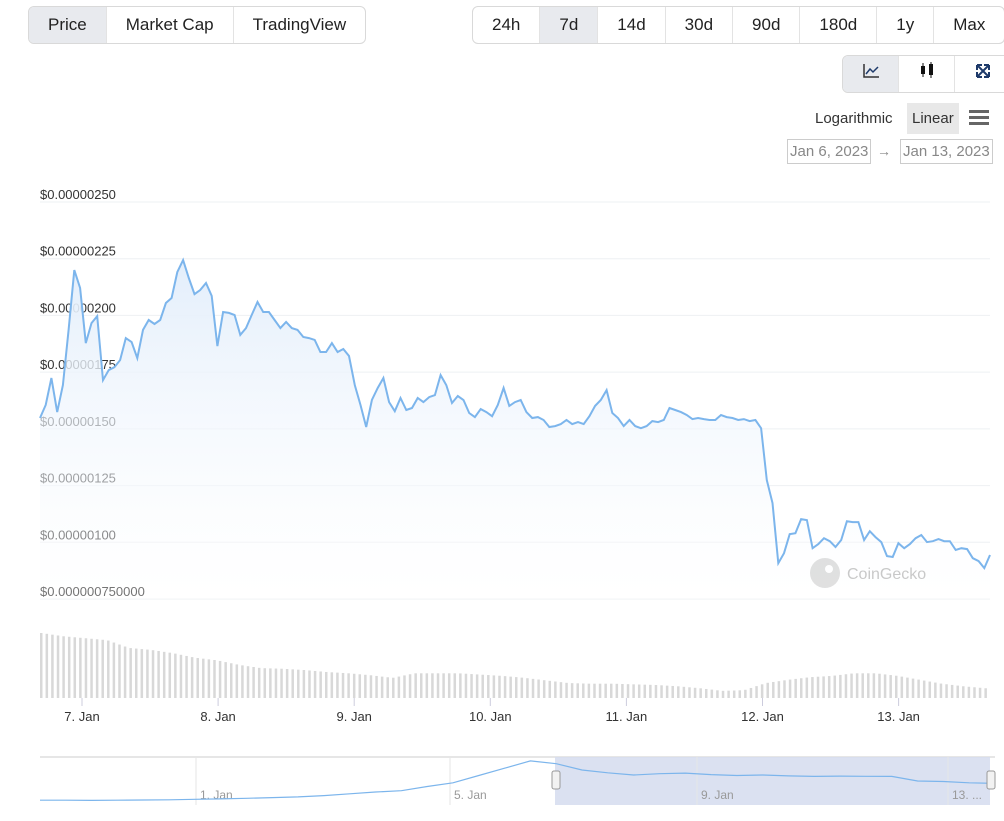  I want to click on x-tick-label: 9. Jan, so click(353, 716).